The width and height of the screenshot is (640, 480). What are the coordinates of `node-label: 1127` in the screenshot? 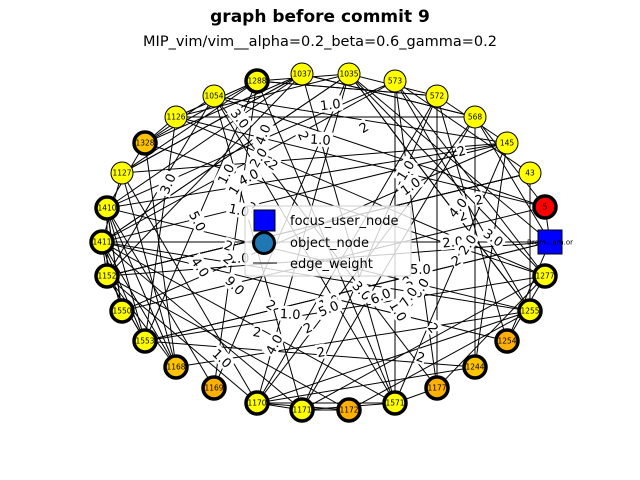 It's located at (121, 173).